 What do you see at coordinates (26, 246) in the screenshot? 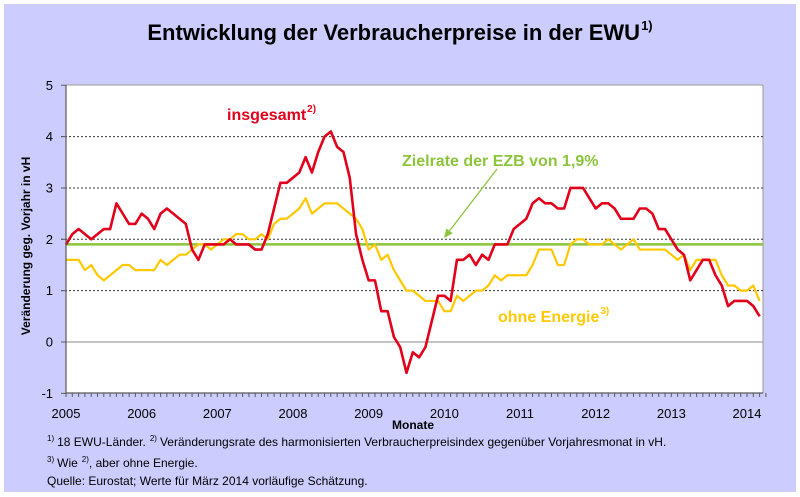
I see `y-axis-title: Veränderung geg. Vorjahr in vH` at bounding box center [26, 246].